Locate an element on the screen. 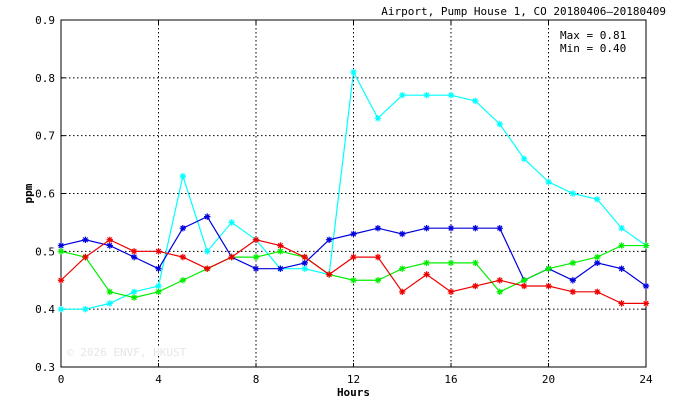  y-tick-label: 0.6 is located at coordinates (45, 194).